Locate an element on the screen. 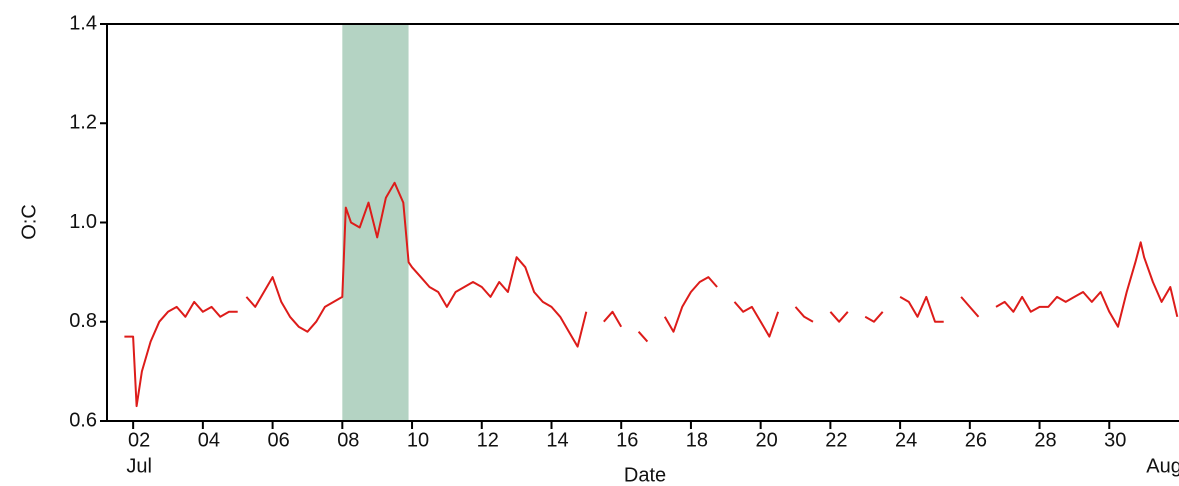  x-tick-label: 20 is located at coordinates (767, 440).